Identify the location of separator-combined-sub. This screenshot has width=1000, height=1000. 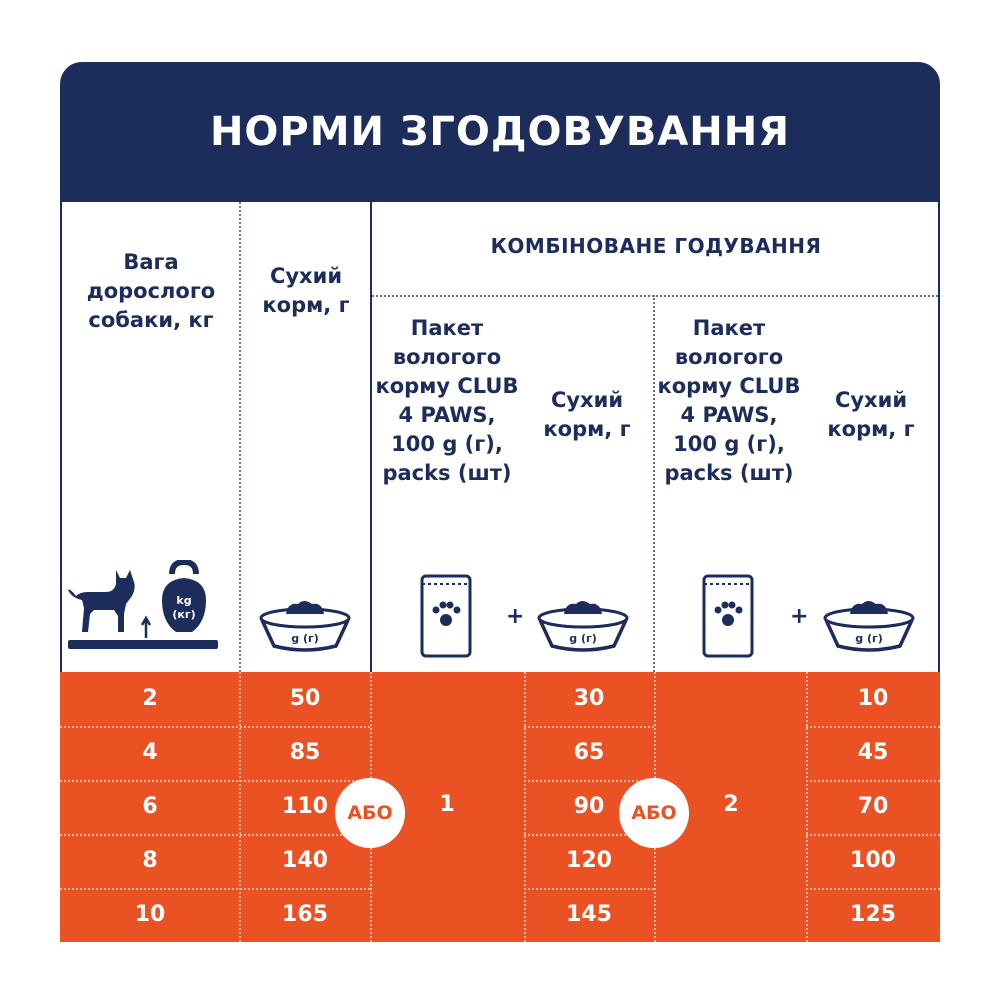
(655, 296).